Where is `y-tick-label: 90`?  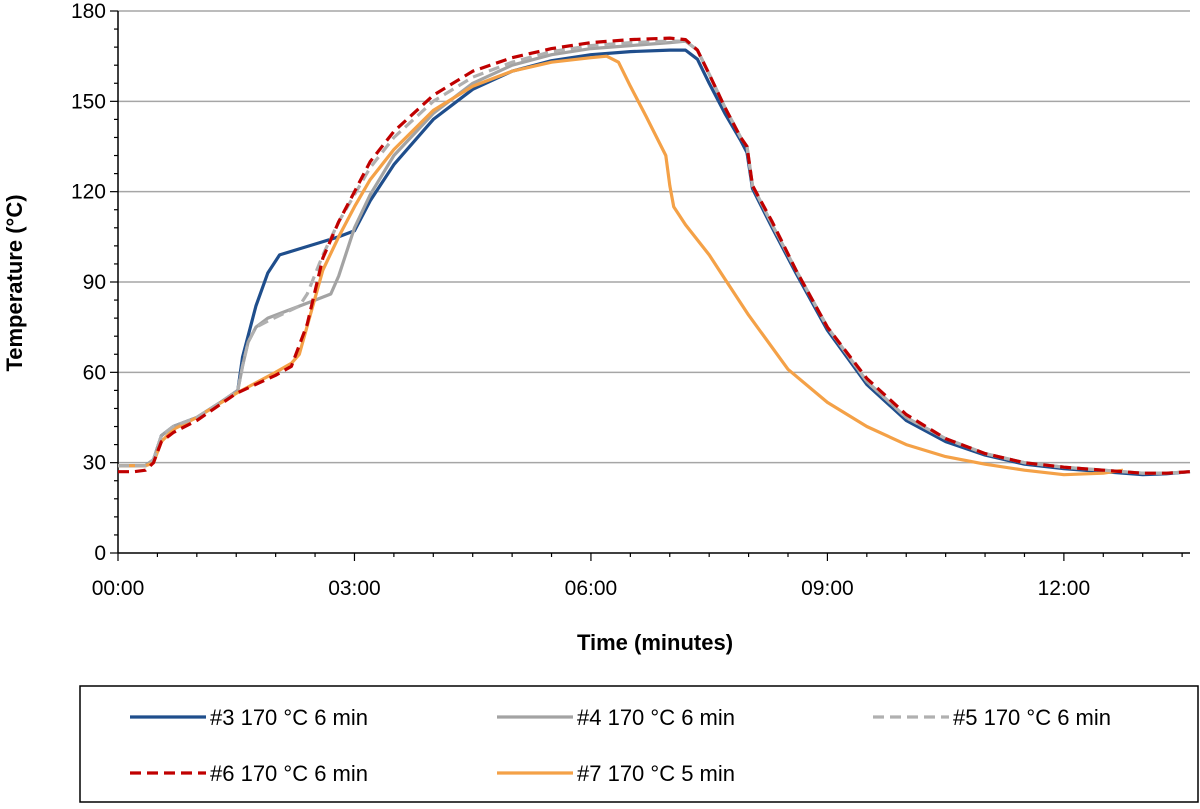
y-tick-label: 90 is located at coordinates (94, 282).